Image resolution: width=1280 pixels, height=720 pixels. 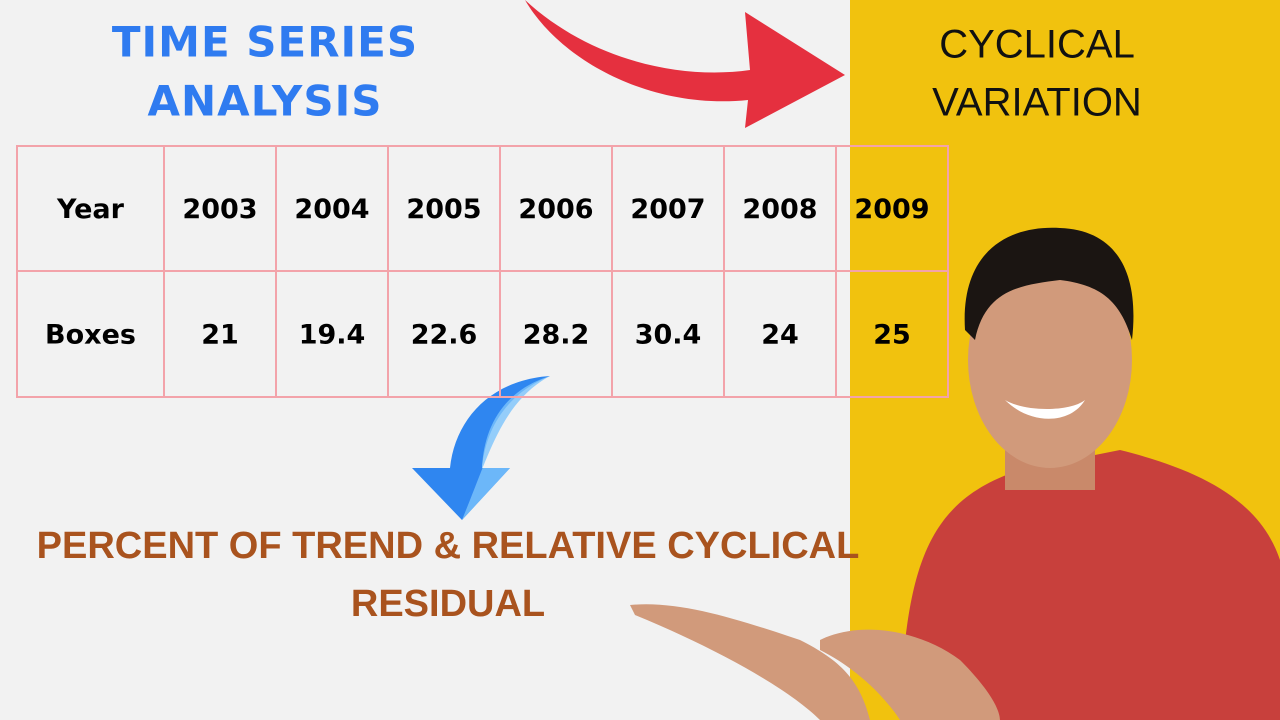 I want to click on footer-line: PERCENT OF TREND & RELATIVE CYCLICAL, so click(x=448, y=546).